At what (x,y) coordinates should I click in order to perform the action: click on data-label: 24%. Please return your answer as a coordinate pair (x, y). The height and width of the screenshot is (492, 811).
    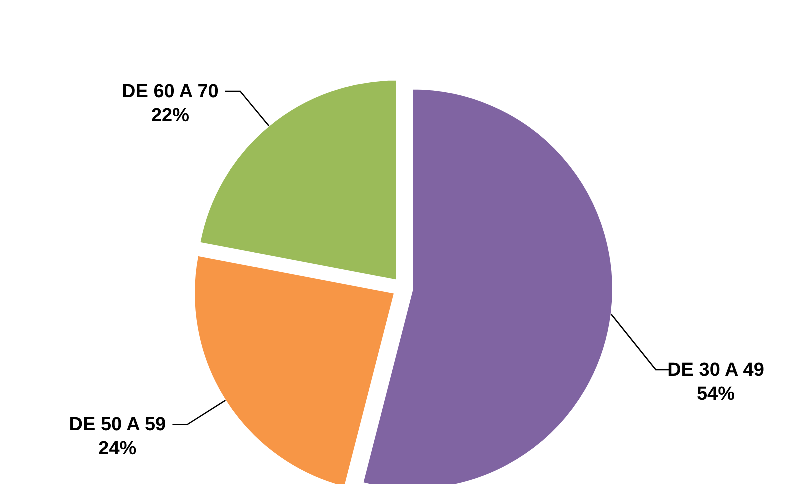
    Looking at the image, I should click on (117, 449).